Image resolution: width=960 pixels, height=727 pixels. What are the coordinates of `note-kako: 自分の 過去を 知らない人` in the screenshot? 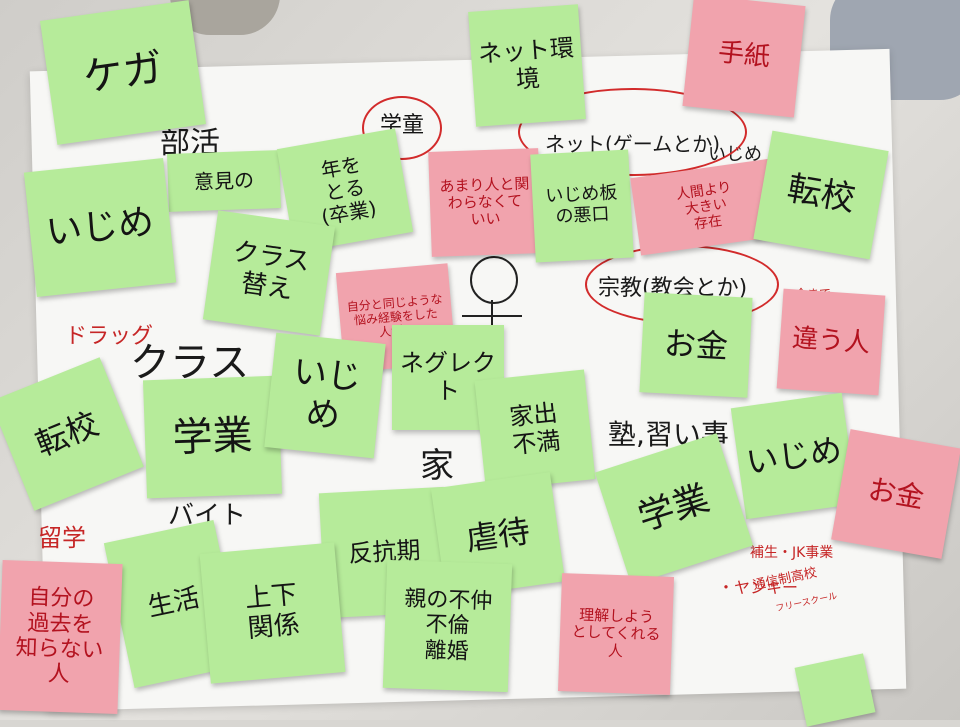 It's located at (61, 637).